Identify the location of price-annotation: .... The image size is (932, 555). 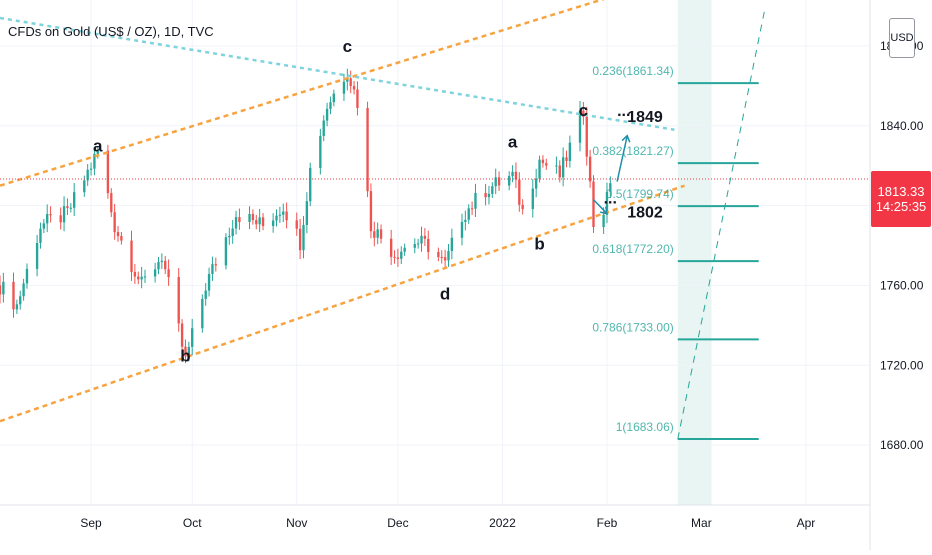
(610, 199).